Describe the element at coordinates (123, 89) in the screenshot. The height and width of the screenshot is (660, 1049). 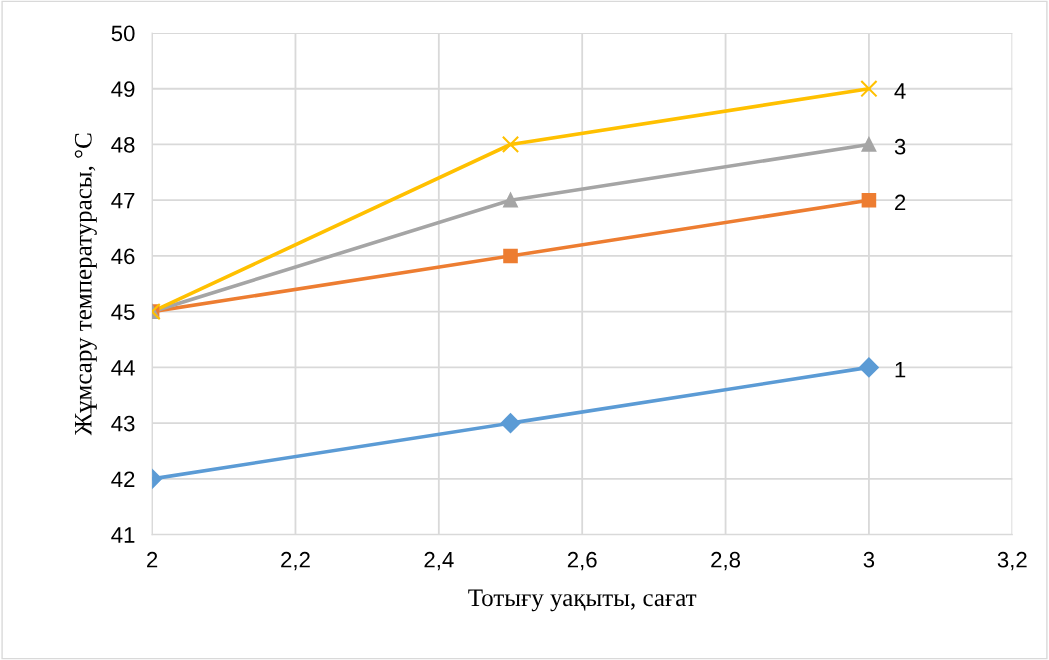
I see `y-tick-label: 49` at that location.